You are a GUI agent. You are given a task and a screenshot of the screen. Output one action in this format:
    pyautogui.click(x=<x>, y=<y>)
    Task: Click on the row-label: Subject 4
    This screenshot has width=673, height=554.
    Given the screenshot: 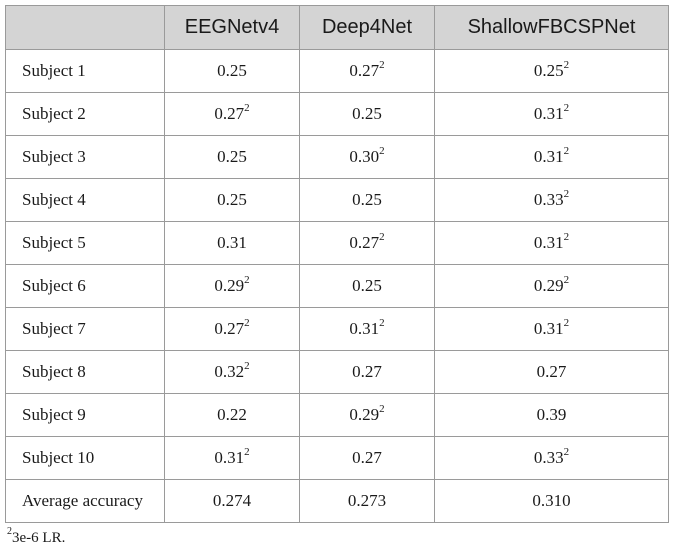 What is the action you would take?
    pyautogui.click(x=85, y=200)
    